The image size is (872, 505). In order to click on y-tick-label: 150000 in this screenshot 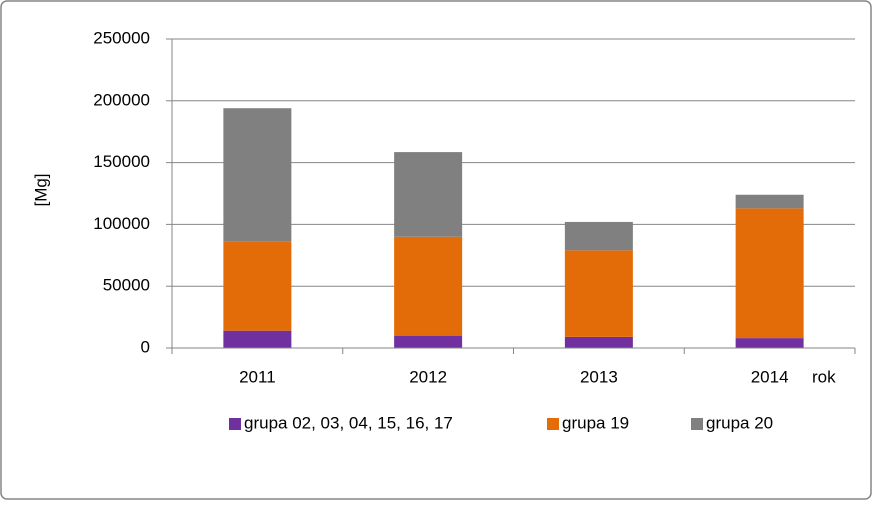, I will do `click(121, 161)`.